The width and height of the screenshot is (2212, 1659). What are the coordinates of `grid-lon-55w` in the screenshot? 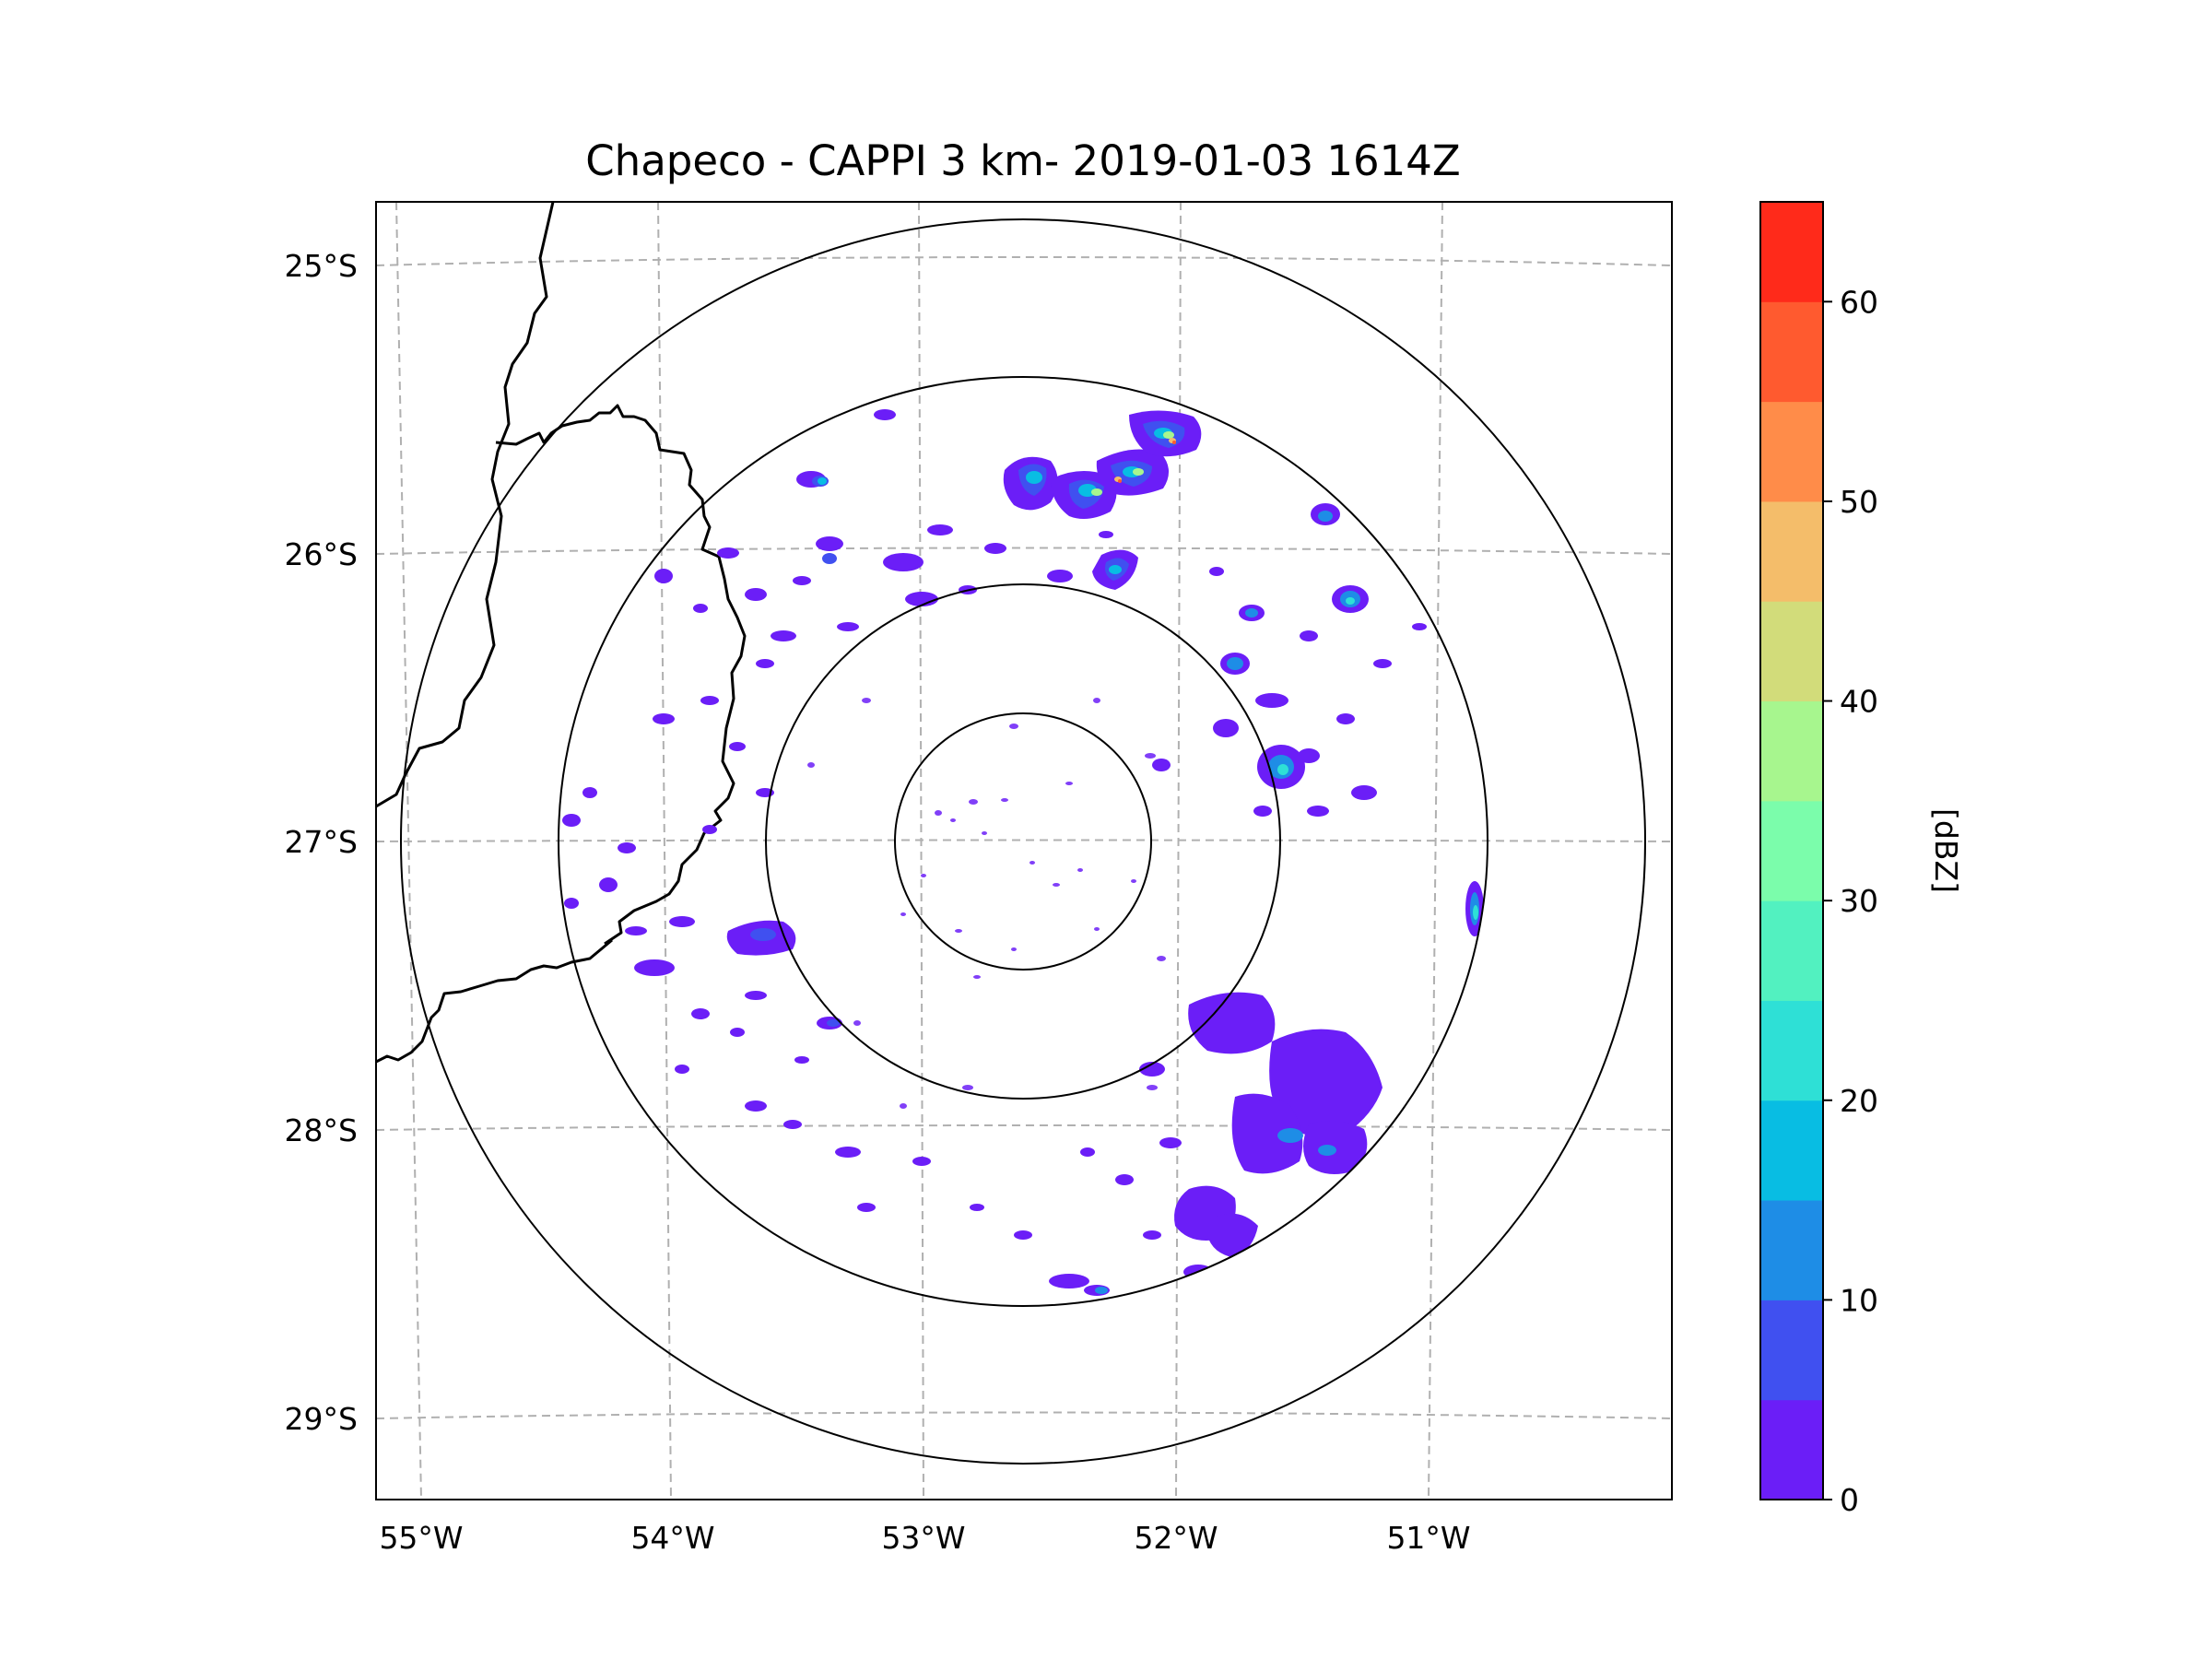 It's located at (408, 851).